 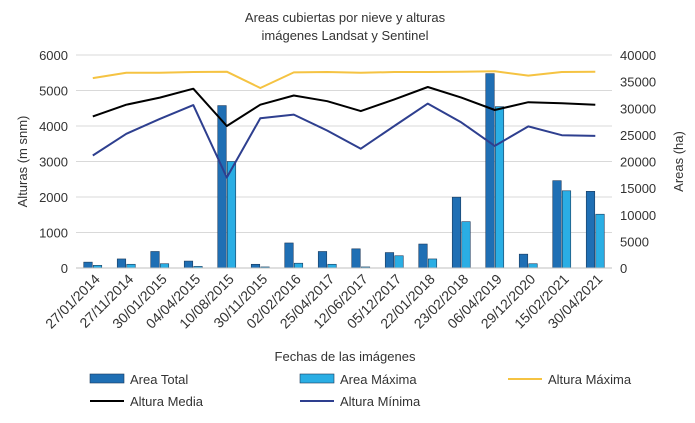 I want to click on legend-label: Area Máxima, so click(x=378, y=379).